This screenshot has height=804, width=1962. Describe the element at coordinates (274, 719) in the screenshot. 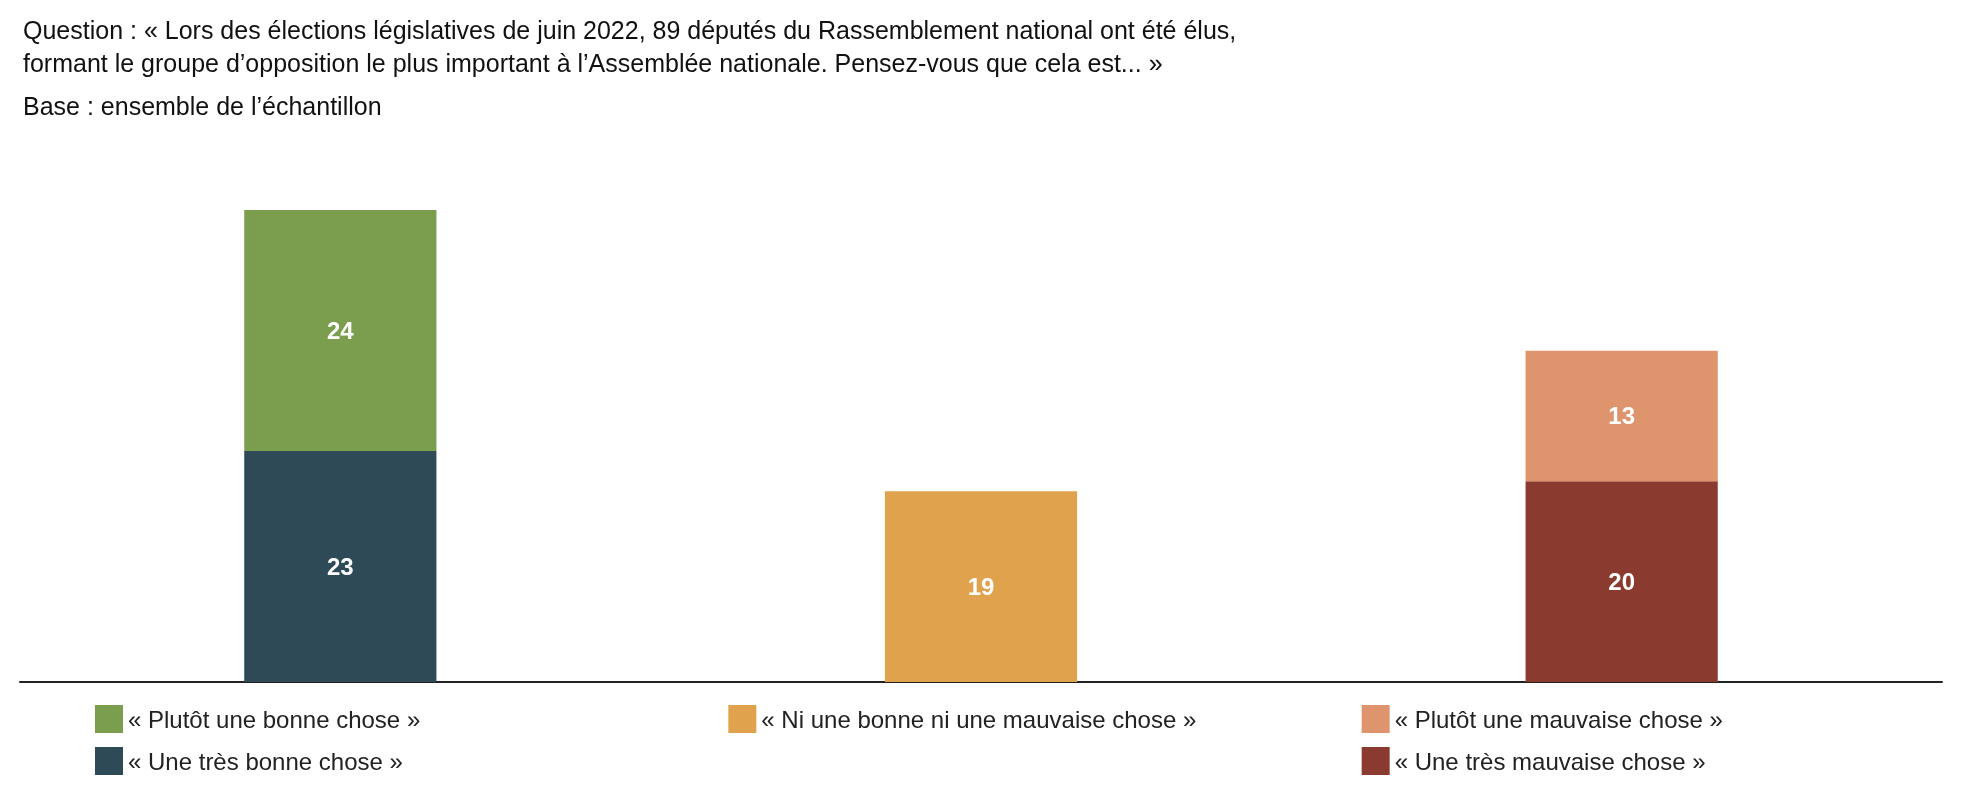

I see `legend-label: « Plutôt une bonne chose »` at that location.